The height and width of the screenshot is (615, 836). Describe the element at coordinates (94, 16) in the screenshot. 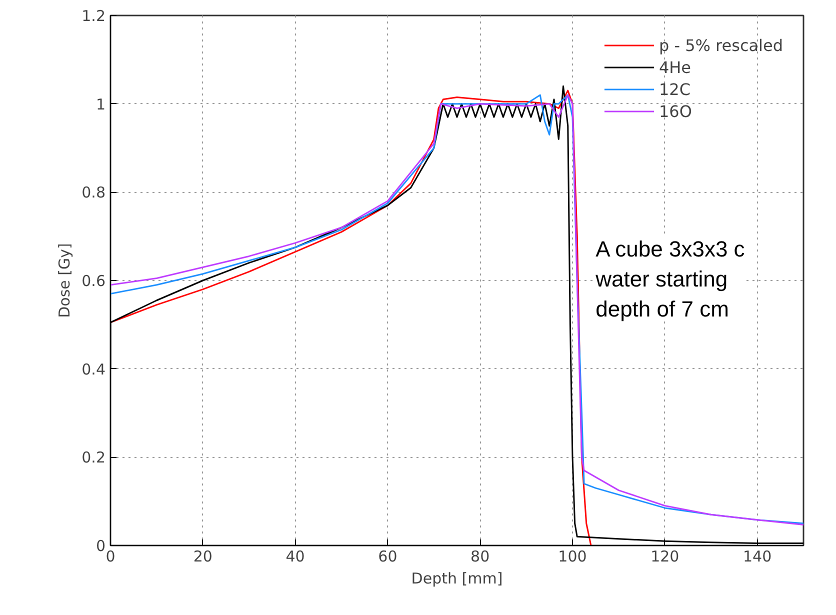

I see `y-tick-label: 1.2` at that location.